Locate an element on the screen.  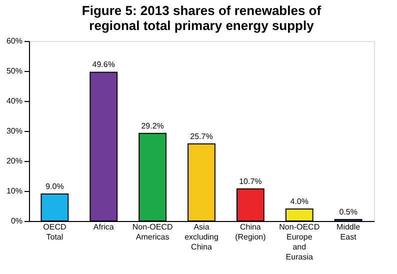
x-tick-label: Africa is located at coordinates (103, 227).